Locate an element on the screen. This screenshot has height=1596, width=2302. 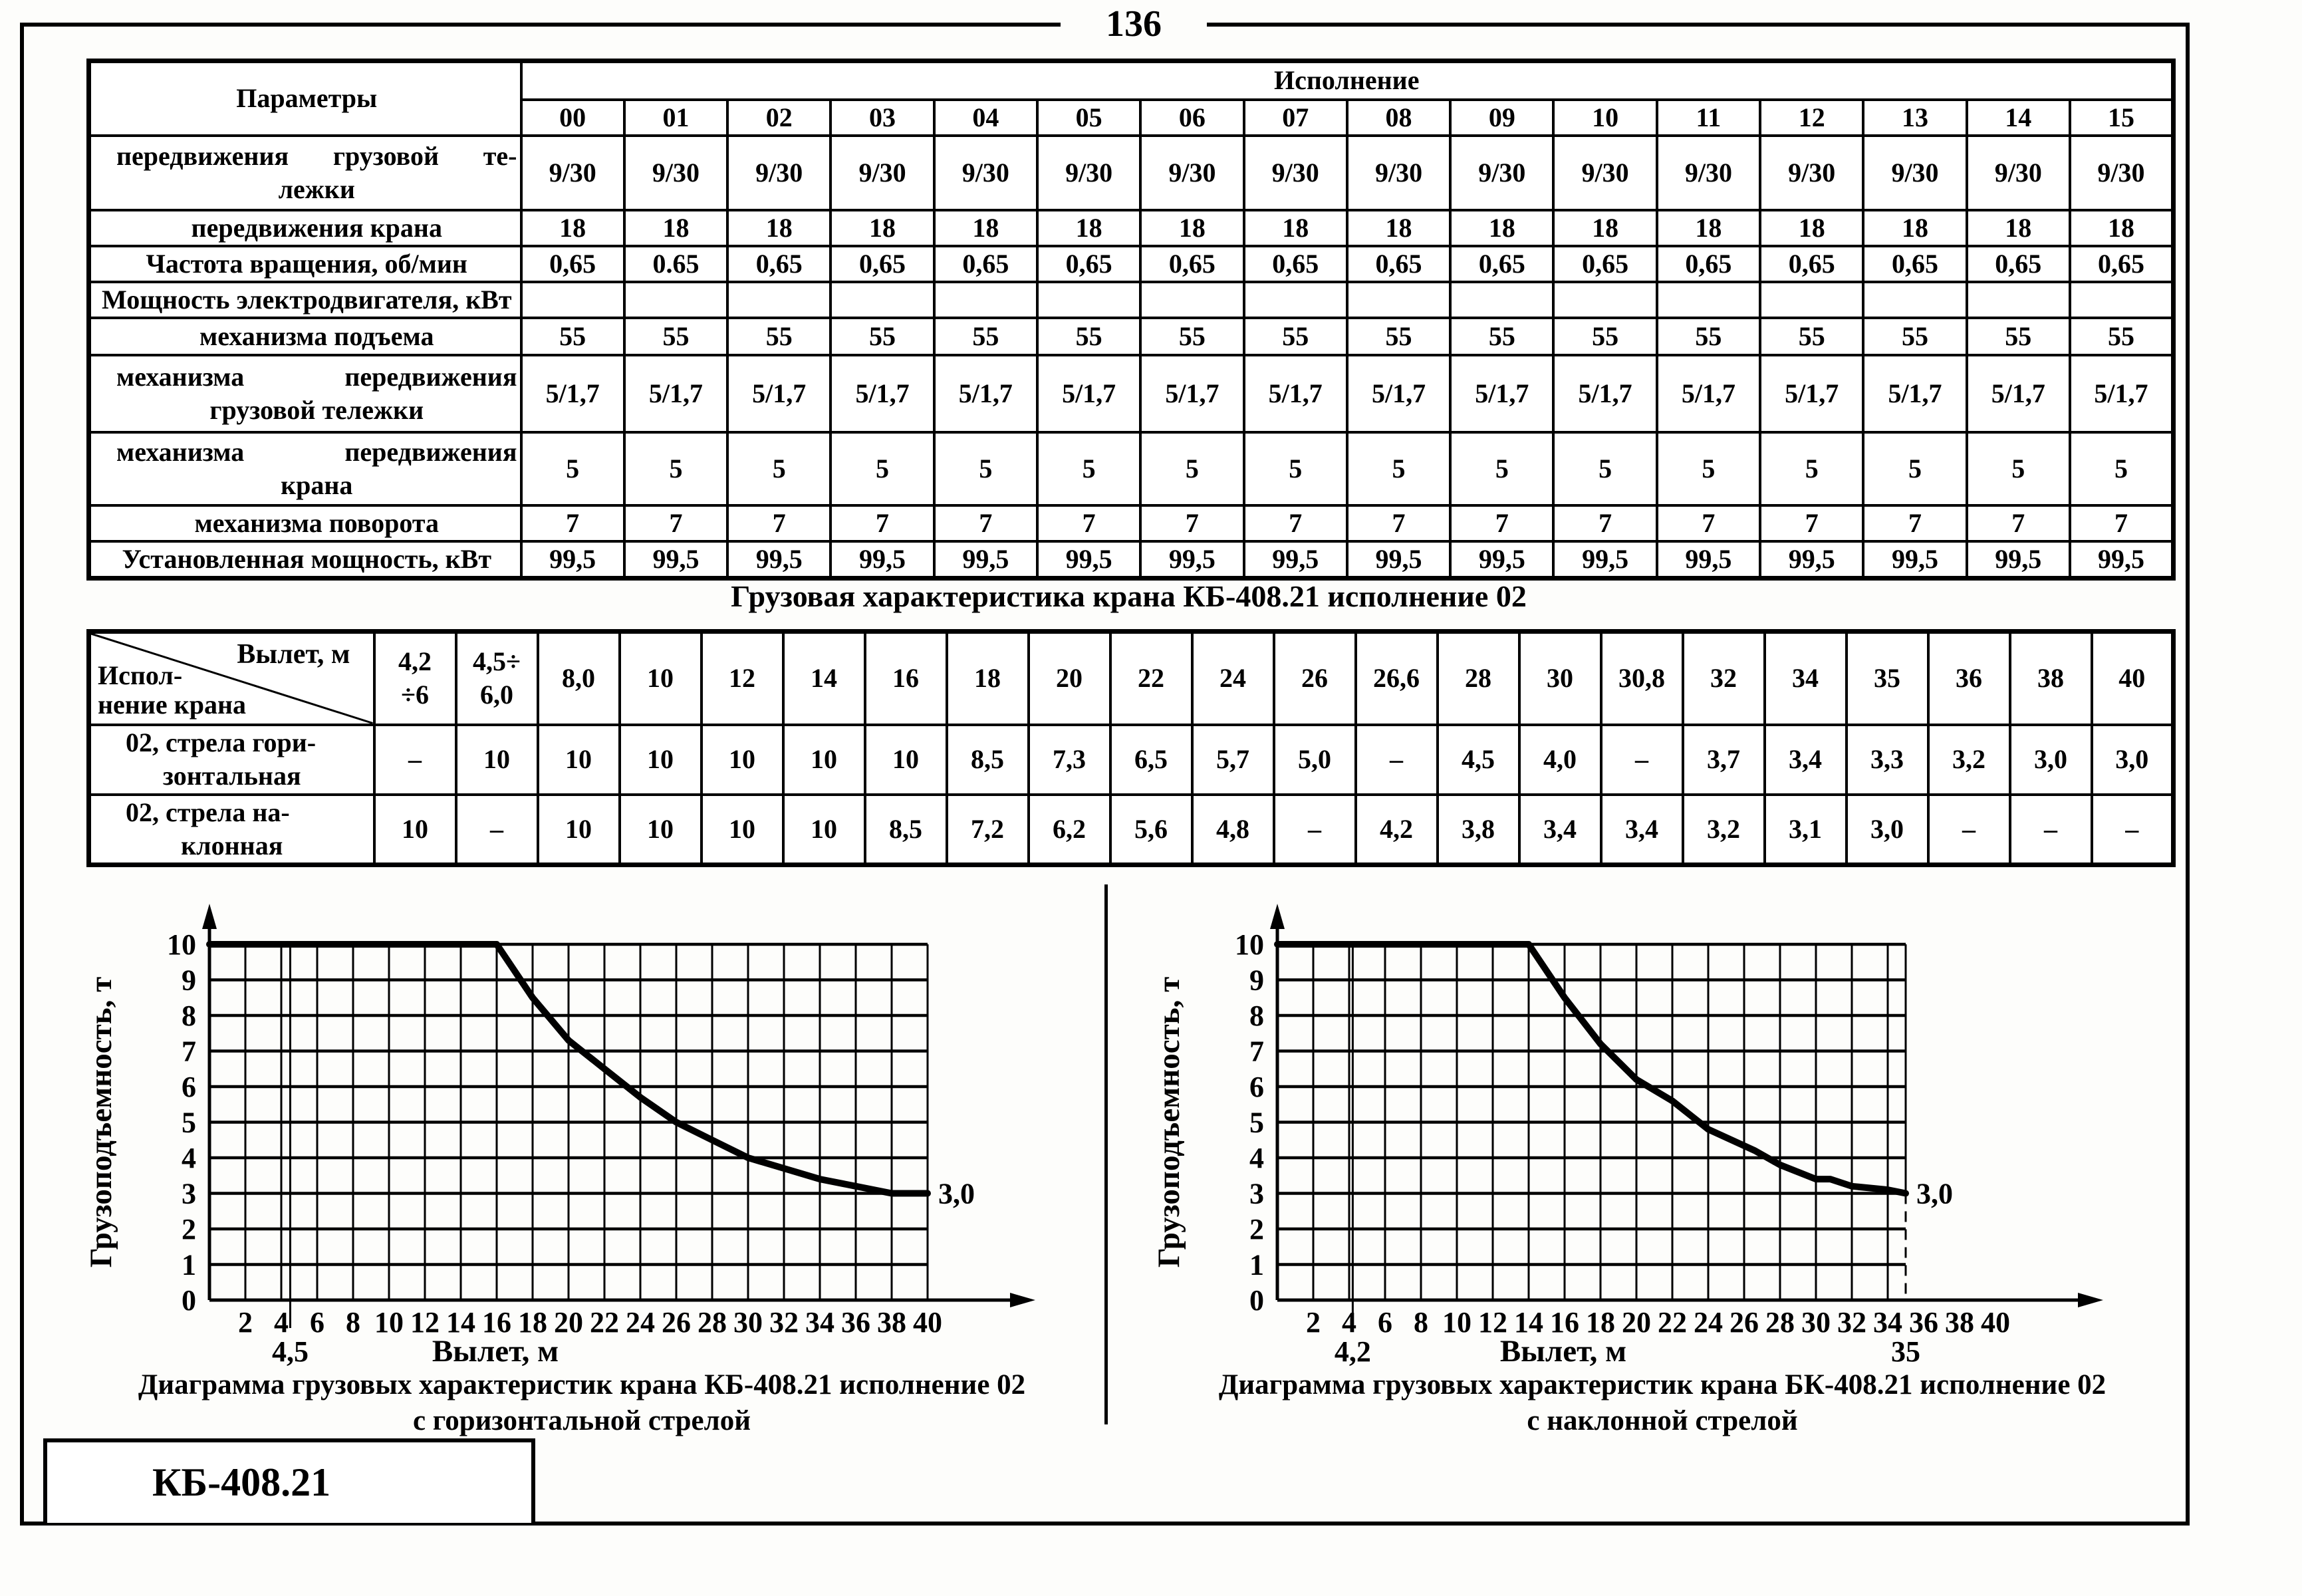
row-label-line: Мощность электродвигателя, кВт is located at coordinates (306, 299).